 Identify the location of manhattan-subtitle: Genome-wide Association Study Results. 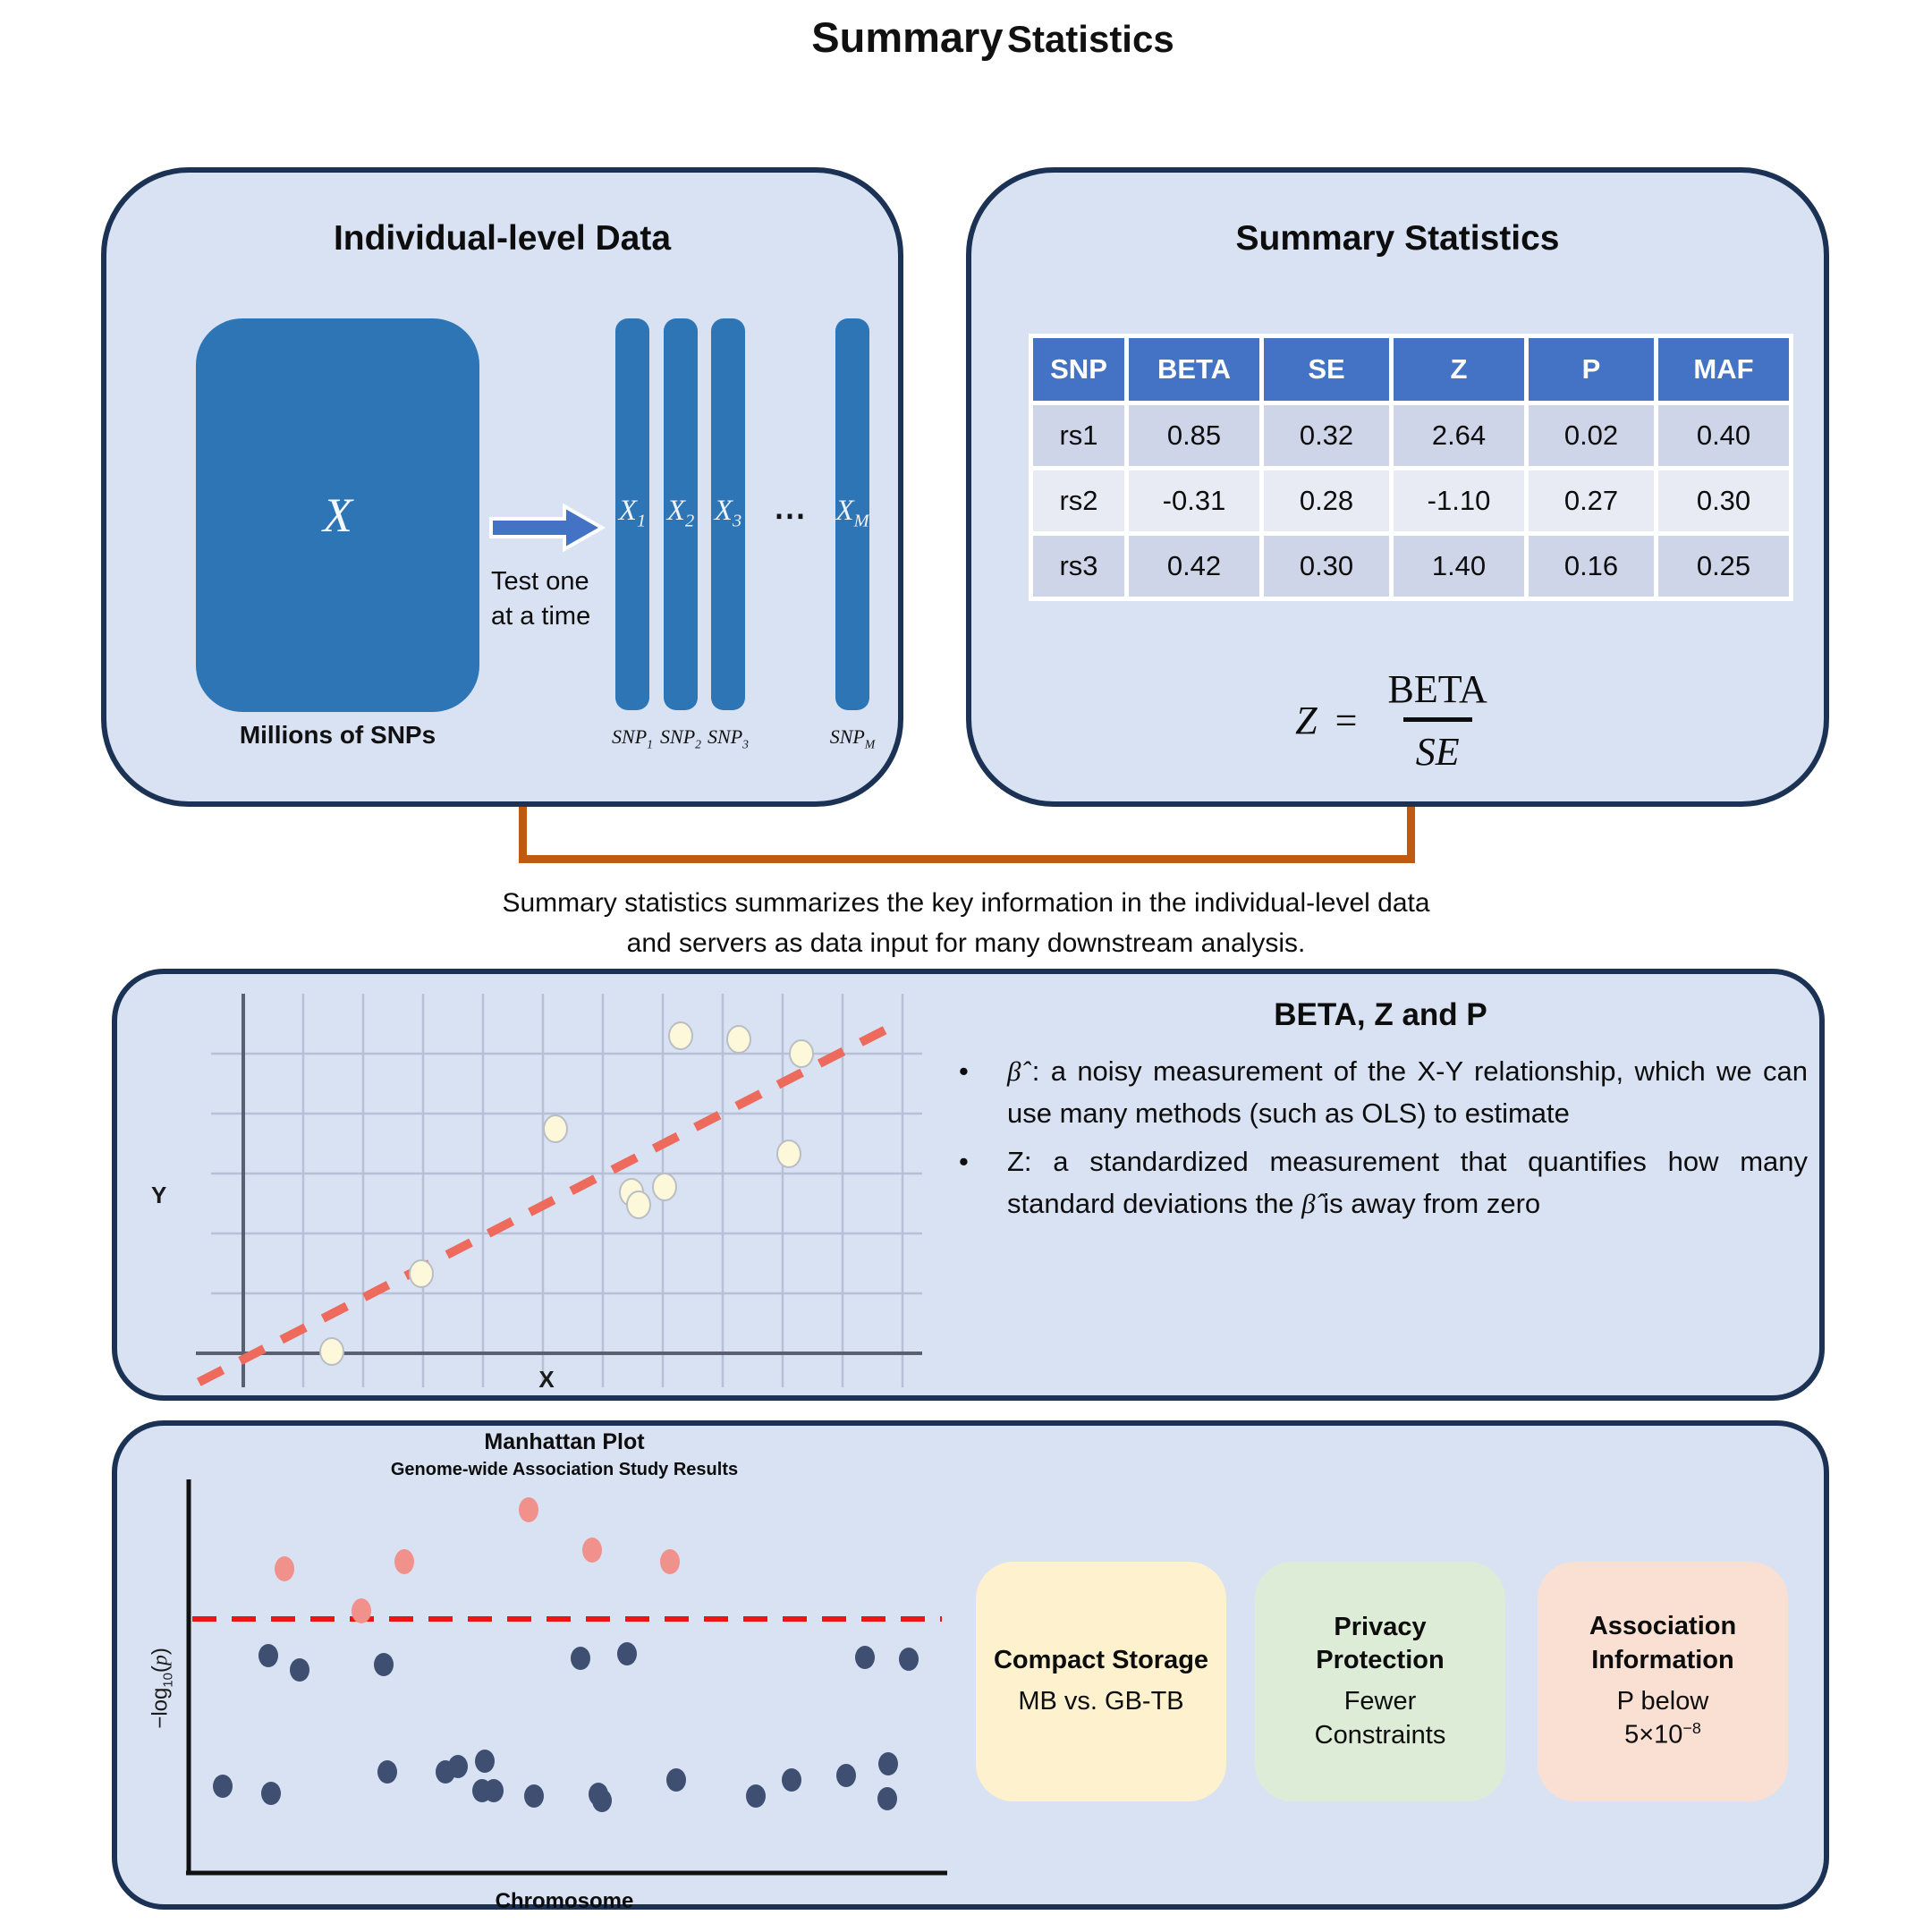
(564, 1469).